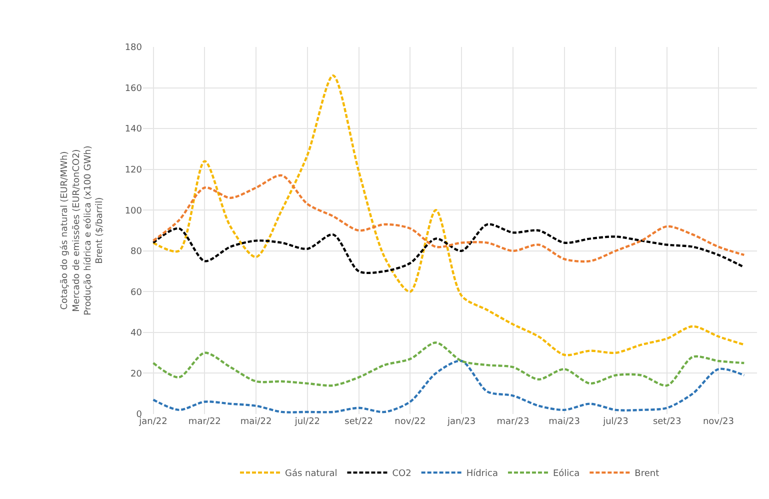  Describe the element at coordinates (718, 422) in the screenshot. I see `x-tick-label: nov/23` at that location.